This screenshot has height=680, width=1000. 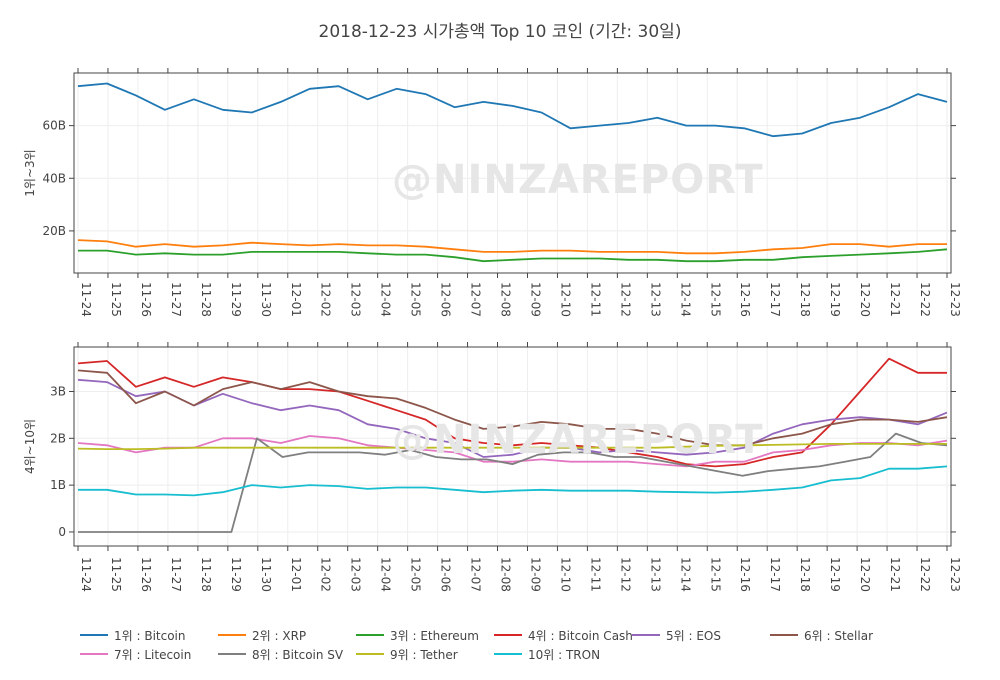 What do you see at coordinates (895, 299) in the screenshot?
I see `x-tick-label: 12-21` at bounding box center [895, 299].